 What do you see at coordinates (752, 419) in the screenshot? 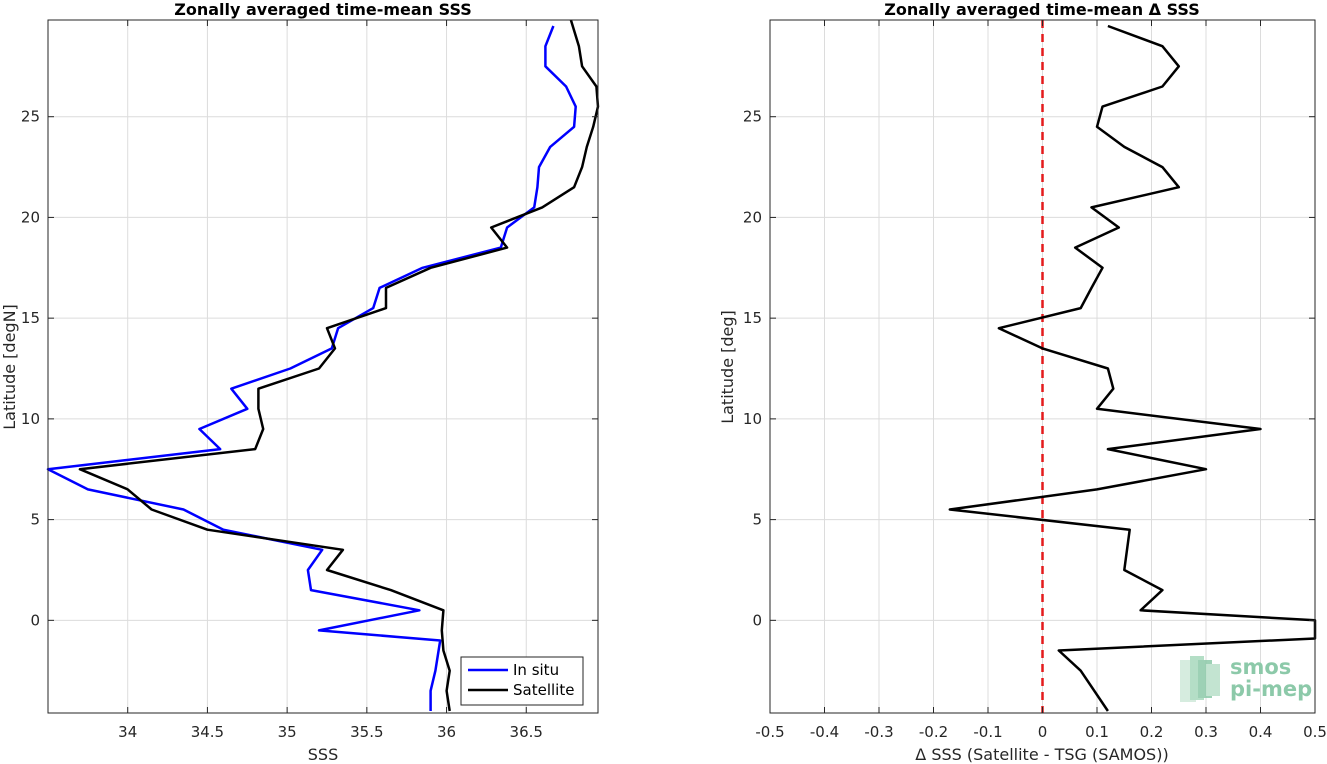
I see `right-y-tick-label: 10` at bounding box center [752, 419].